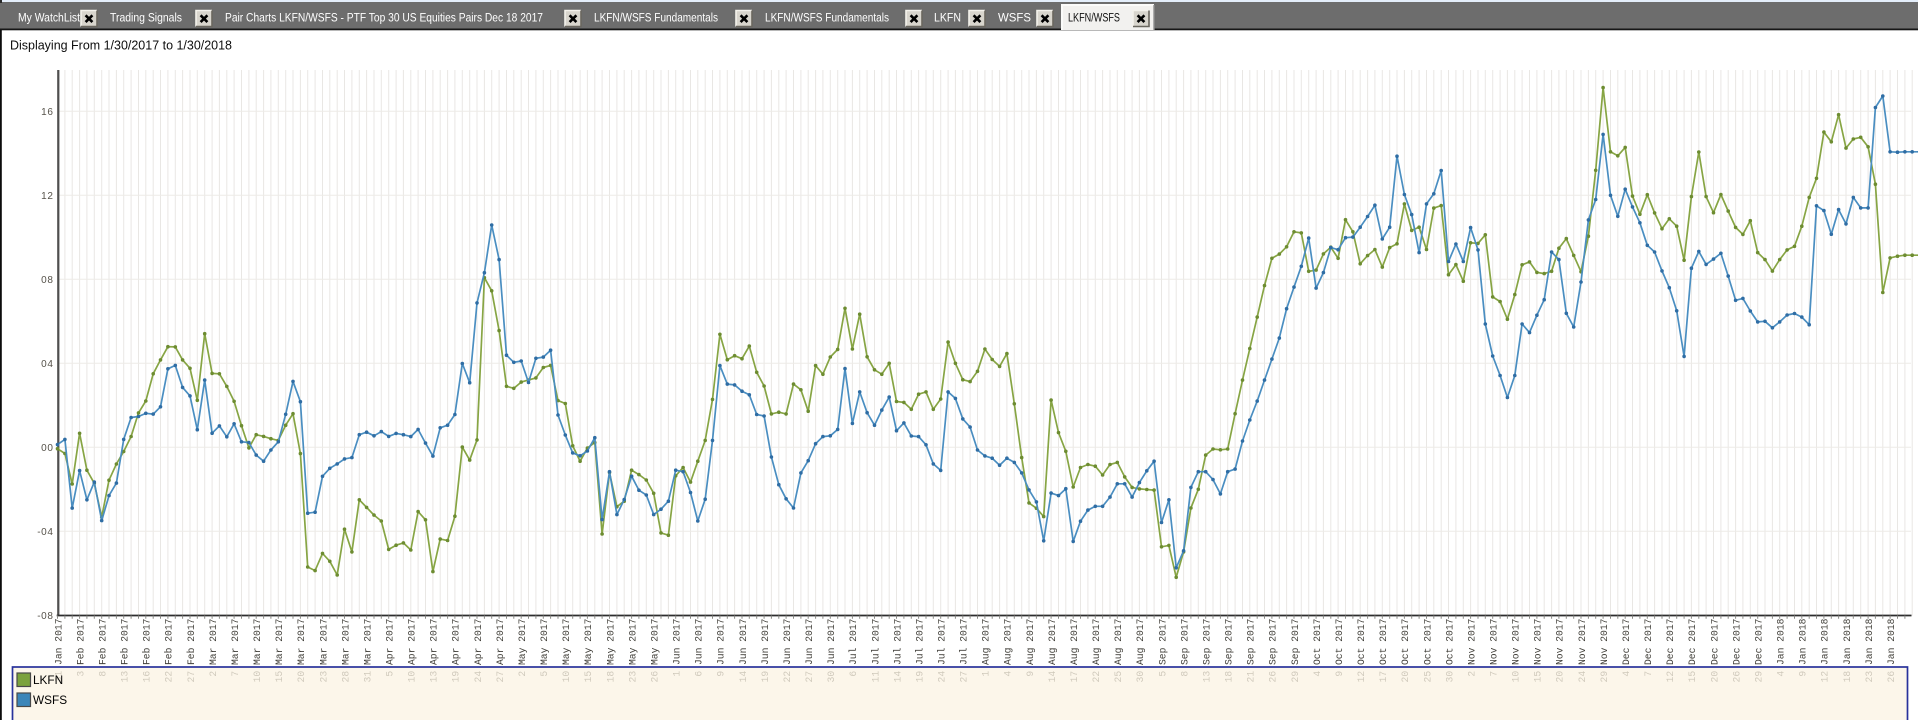 The width and height of the screenshot is (1918, 720). I want to click on svg-text: LKFN, so click(48, 680).